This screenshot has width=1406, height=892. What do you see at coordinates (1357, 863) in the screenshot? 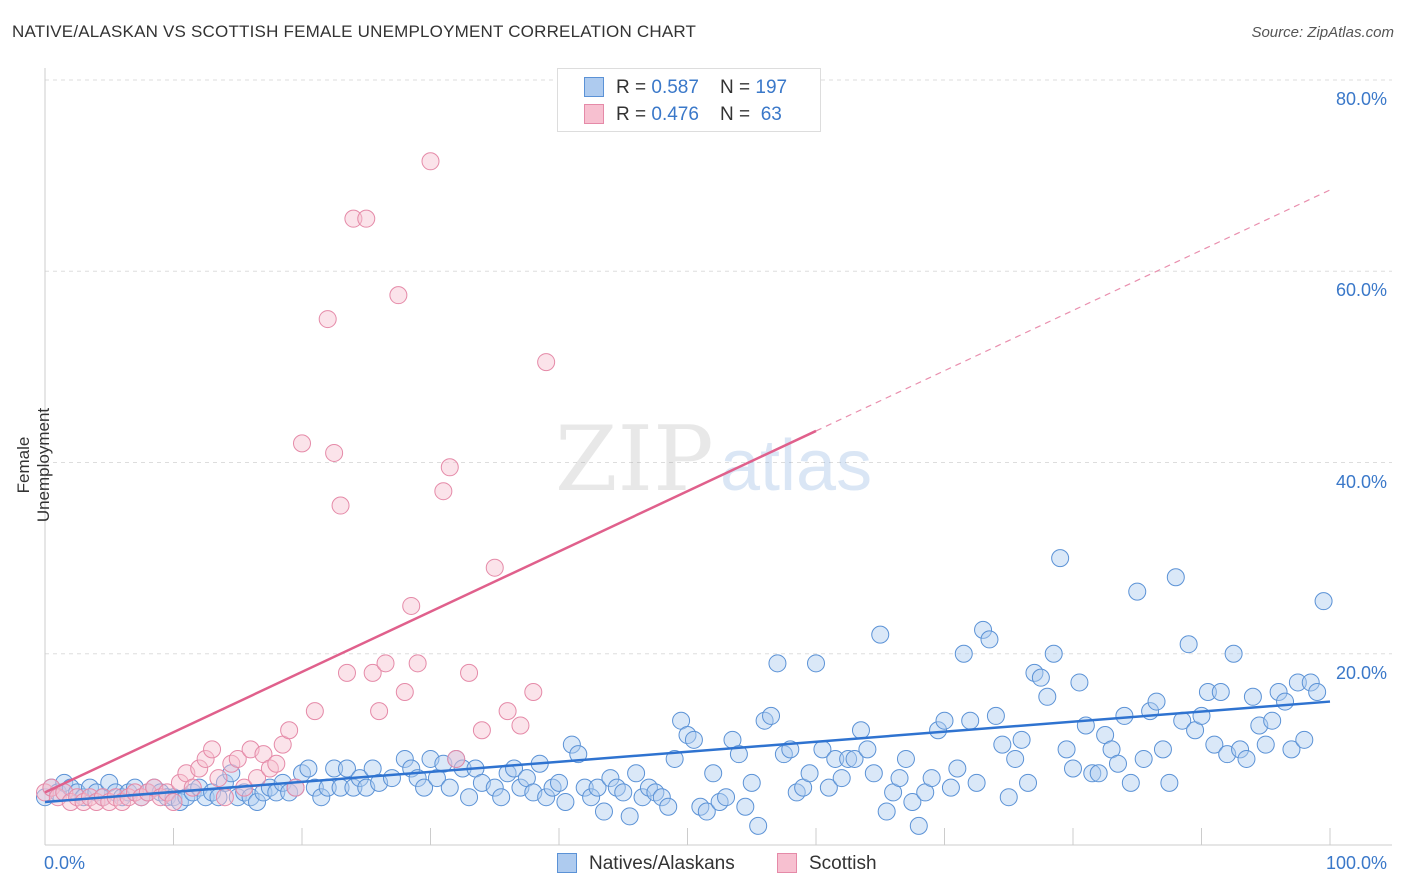
I see `x-tick-label-max: 100.0%` at bounding box center [1357, 863].